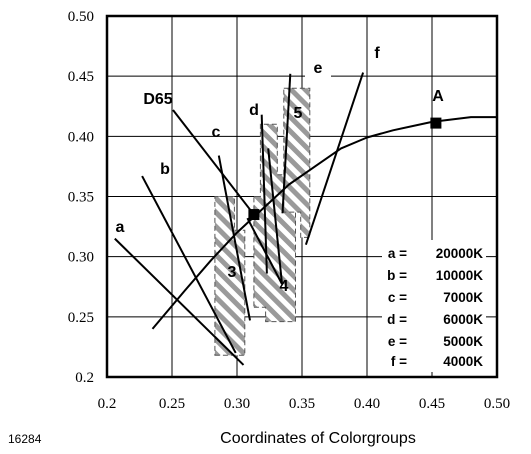  Describe the element at coordinates (397, 319) in the screenshot. I see `legend-key-d: d =` at that location.